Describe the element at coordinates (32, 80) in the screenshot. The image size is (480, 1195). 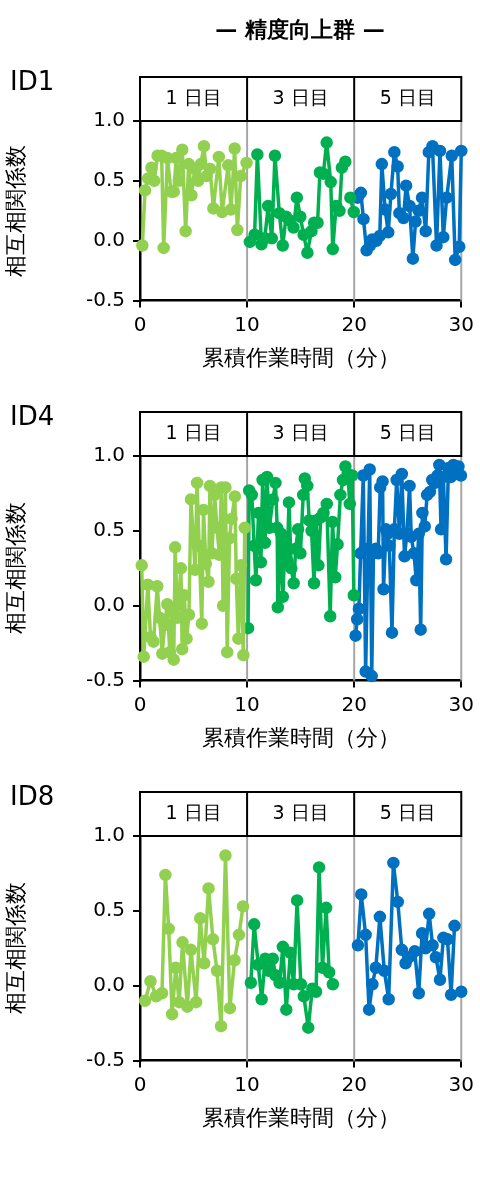
I see `chart-title: ID1` at that location.